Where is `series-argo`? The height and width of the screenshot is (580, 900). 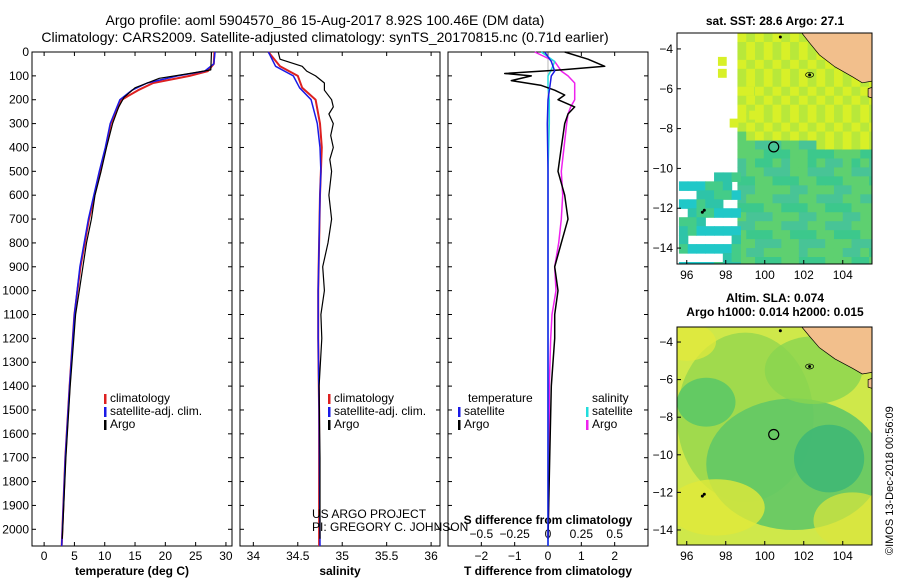
series-argo is located at coordinates (136, 295).